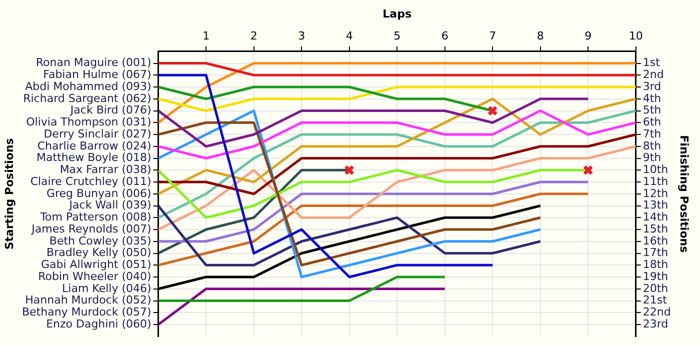  What do you see at coordinates (655, 300) in the screenshot?
I see `y2-tick-label: 21st` at bounding box center [655, 300].